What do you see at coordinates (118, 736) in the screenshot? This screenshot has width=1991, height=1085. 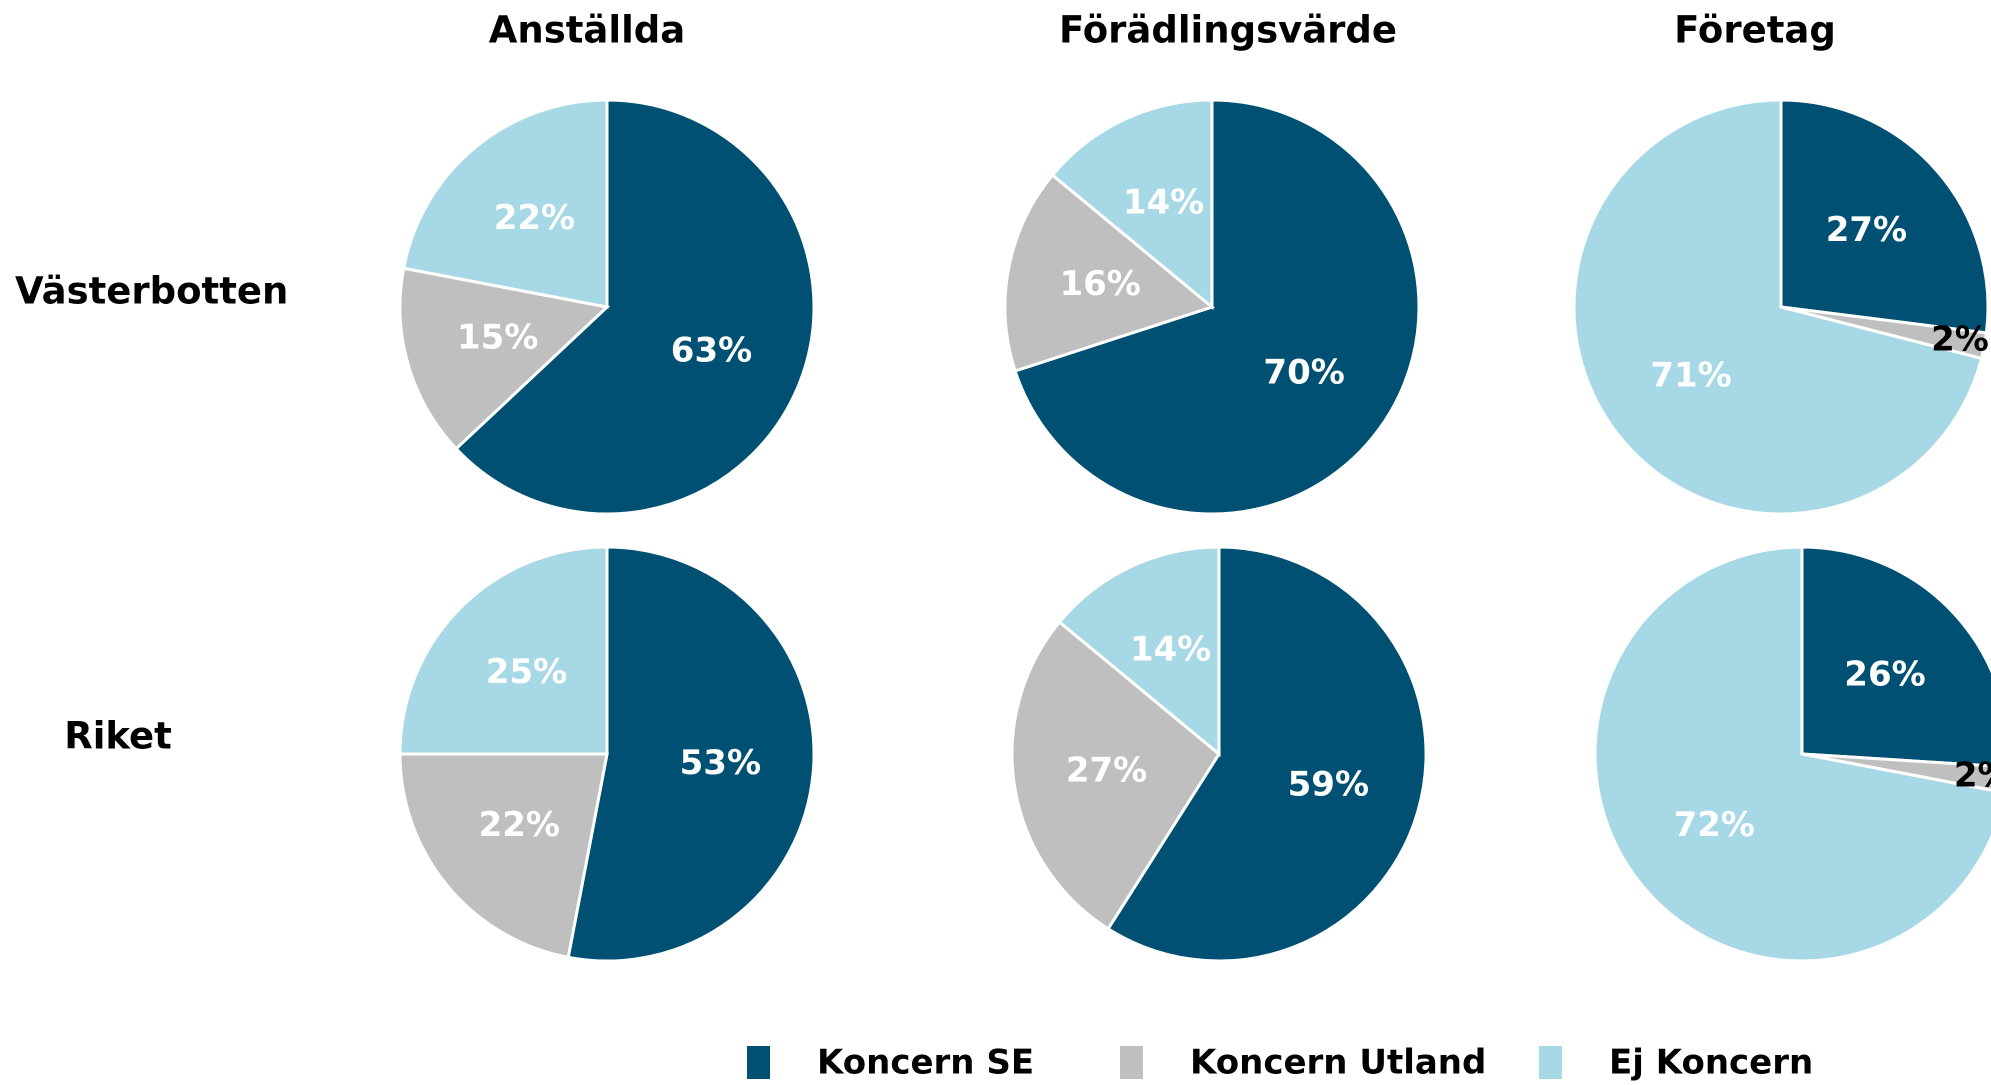 I see `row-label: Riket` at bounding box center [118, 736].